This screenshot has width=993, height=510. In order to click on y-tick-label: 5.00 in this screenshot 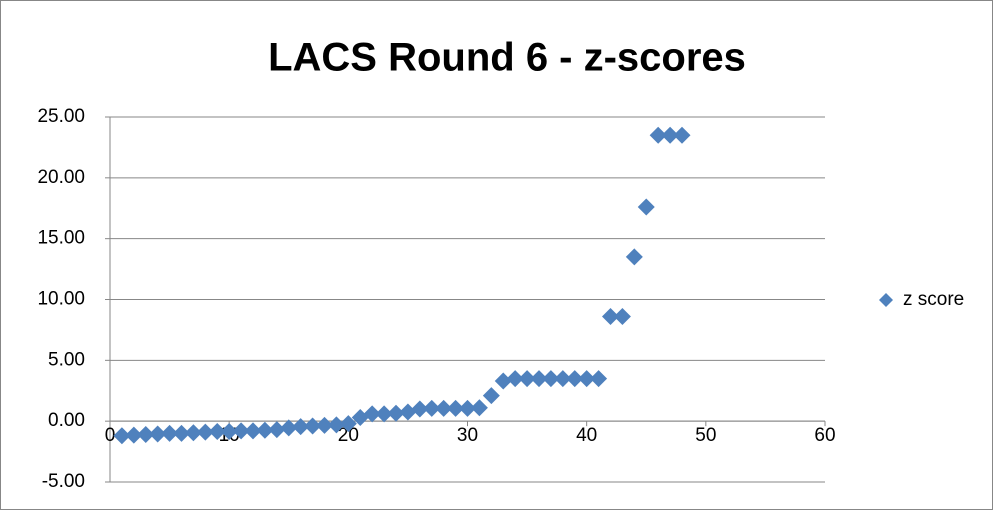, I will do `click(66, 359)`.